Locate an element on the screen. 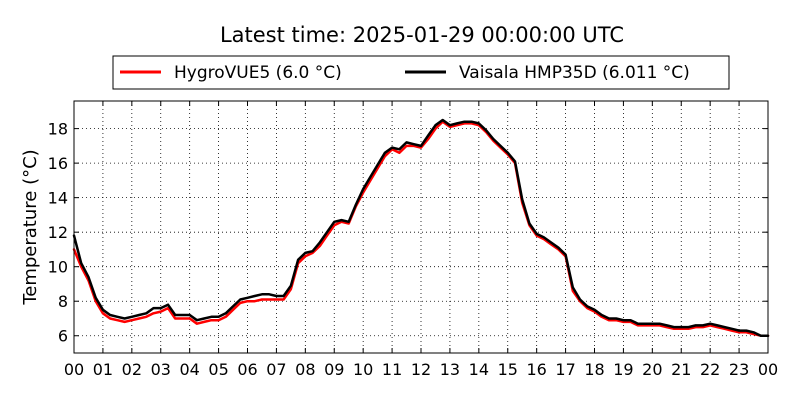  y-axis-title: Temperature (°C) is located at coordinates (30, 227).